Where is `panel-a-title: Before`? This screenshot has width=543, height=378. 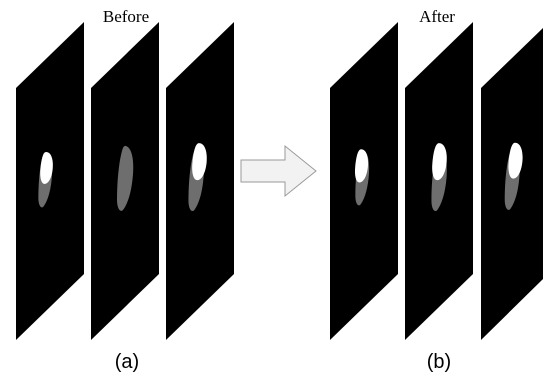 panel-a-title: Before is located at coordinates (126, 16).